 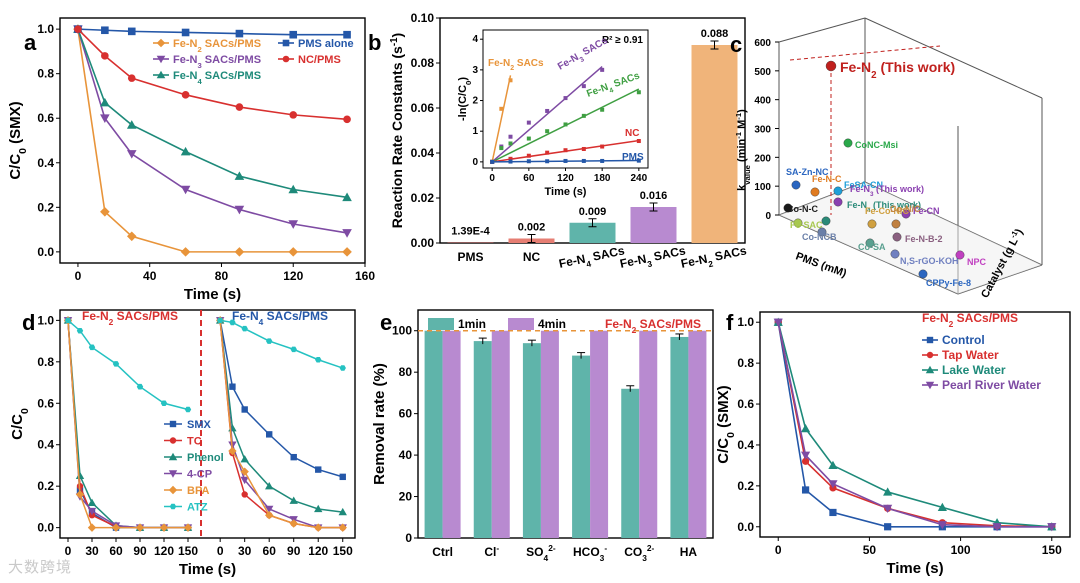 What do you see at coordinates (15, 124) in the screenshot?
I see `label-part: (SMX)` at bounding box center [15, 124].